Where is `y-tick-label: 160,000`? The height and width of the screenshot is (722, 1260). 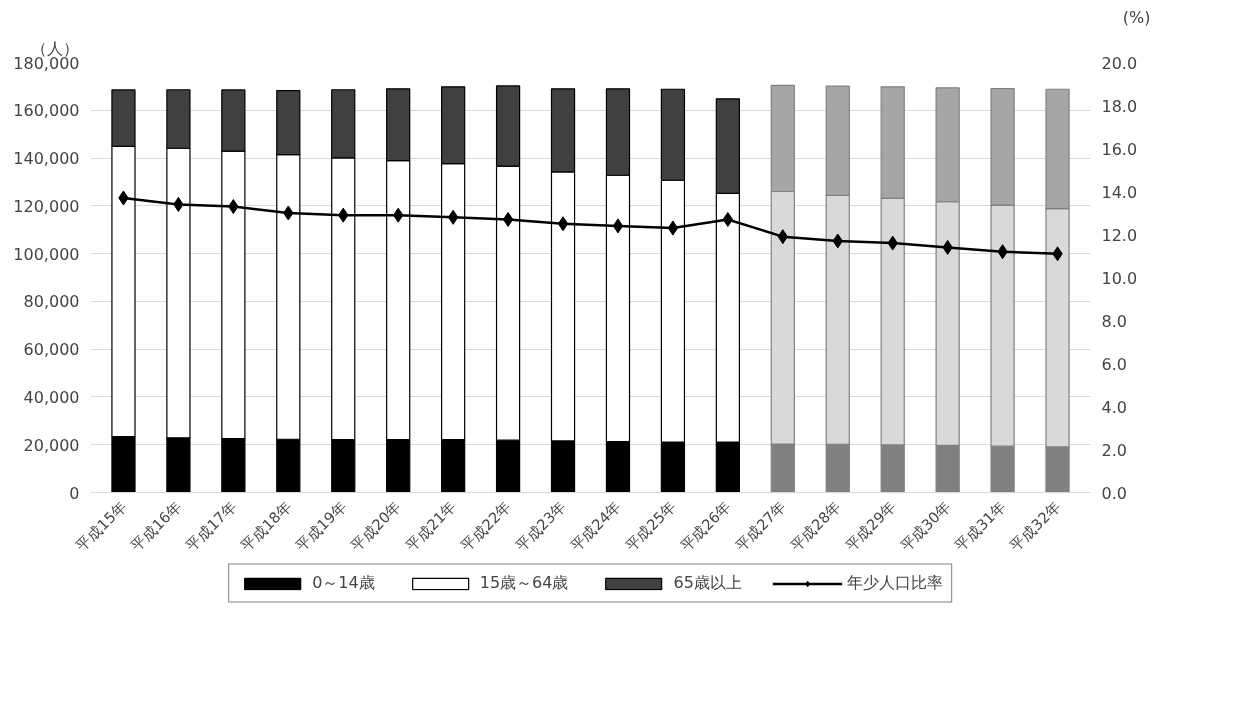
y-tick-label: 160,000 is located at coordinates (46, 111).